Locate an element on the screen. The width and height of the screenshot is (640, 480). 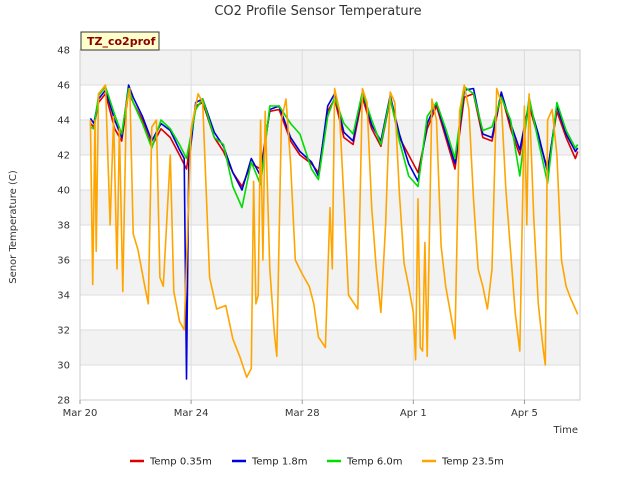
x-tick-label: Mar 28 is located at coordinates (302, 413).